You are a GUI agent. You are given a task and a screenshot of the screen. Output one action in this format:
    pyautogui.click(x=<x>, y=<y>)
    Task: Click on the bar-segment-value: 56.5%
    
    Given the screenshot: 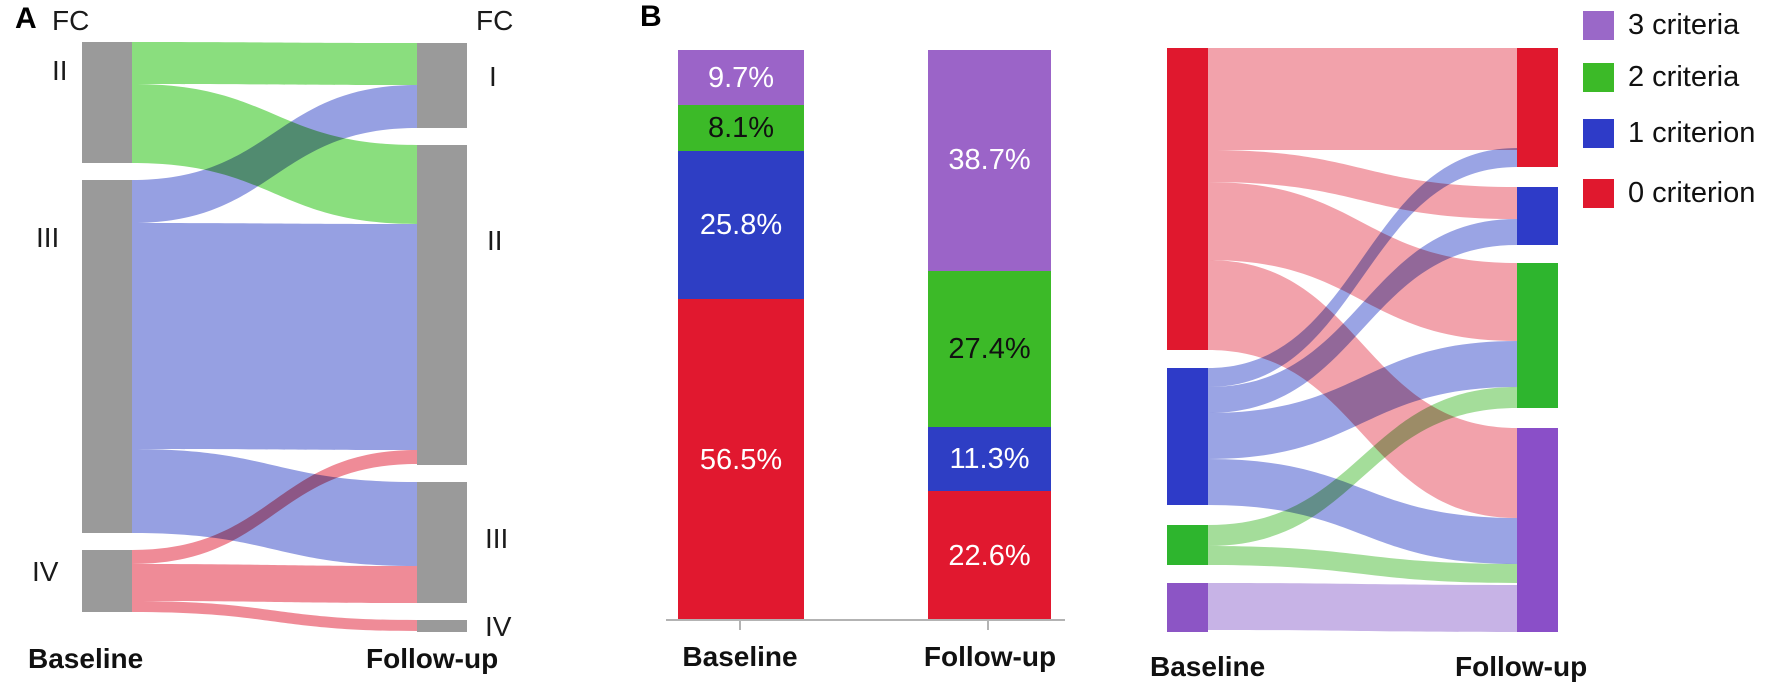 What is the action you would take?
    pyautogui.click(x=741, y=459)
    